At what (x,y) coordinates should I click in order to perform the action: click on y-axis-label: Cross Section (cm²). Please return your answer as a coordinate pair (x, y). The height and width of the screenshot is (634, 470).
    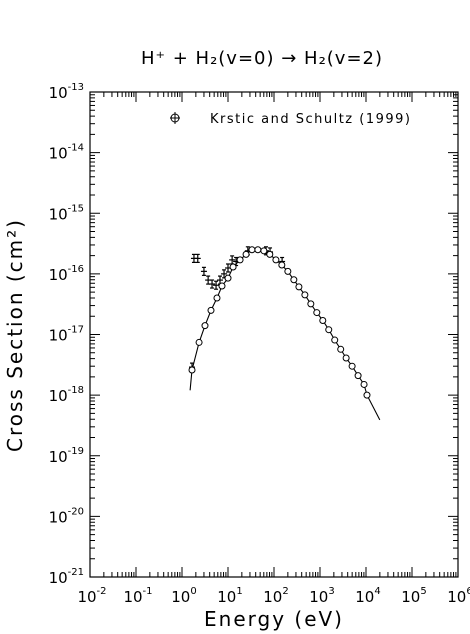
    Looking at the image, I should click on (15, 335).